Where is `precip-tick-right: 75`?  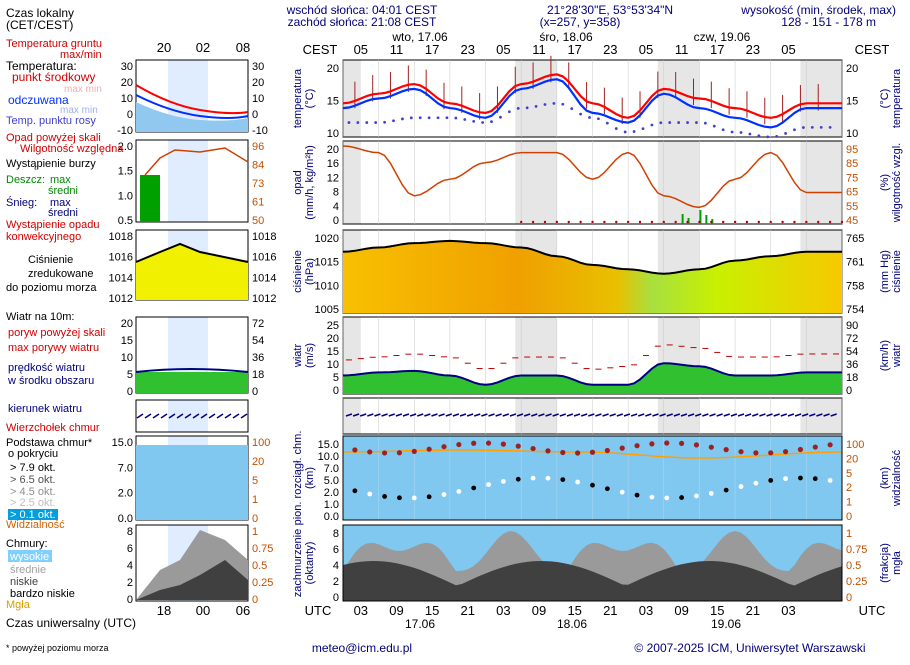 precip-tick-right: 75 is located at coordinates (852, 178).